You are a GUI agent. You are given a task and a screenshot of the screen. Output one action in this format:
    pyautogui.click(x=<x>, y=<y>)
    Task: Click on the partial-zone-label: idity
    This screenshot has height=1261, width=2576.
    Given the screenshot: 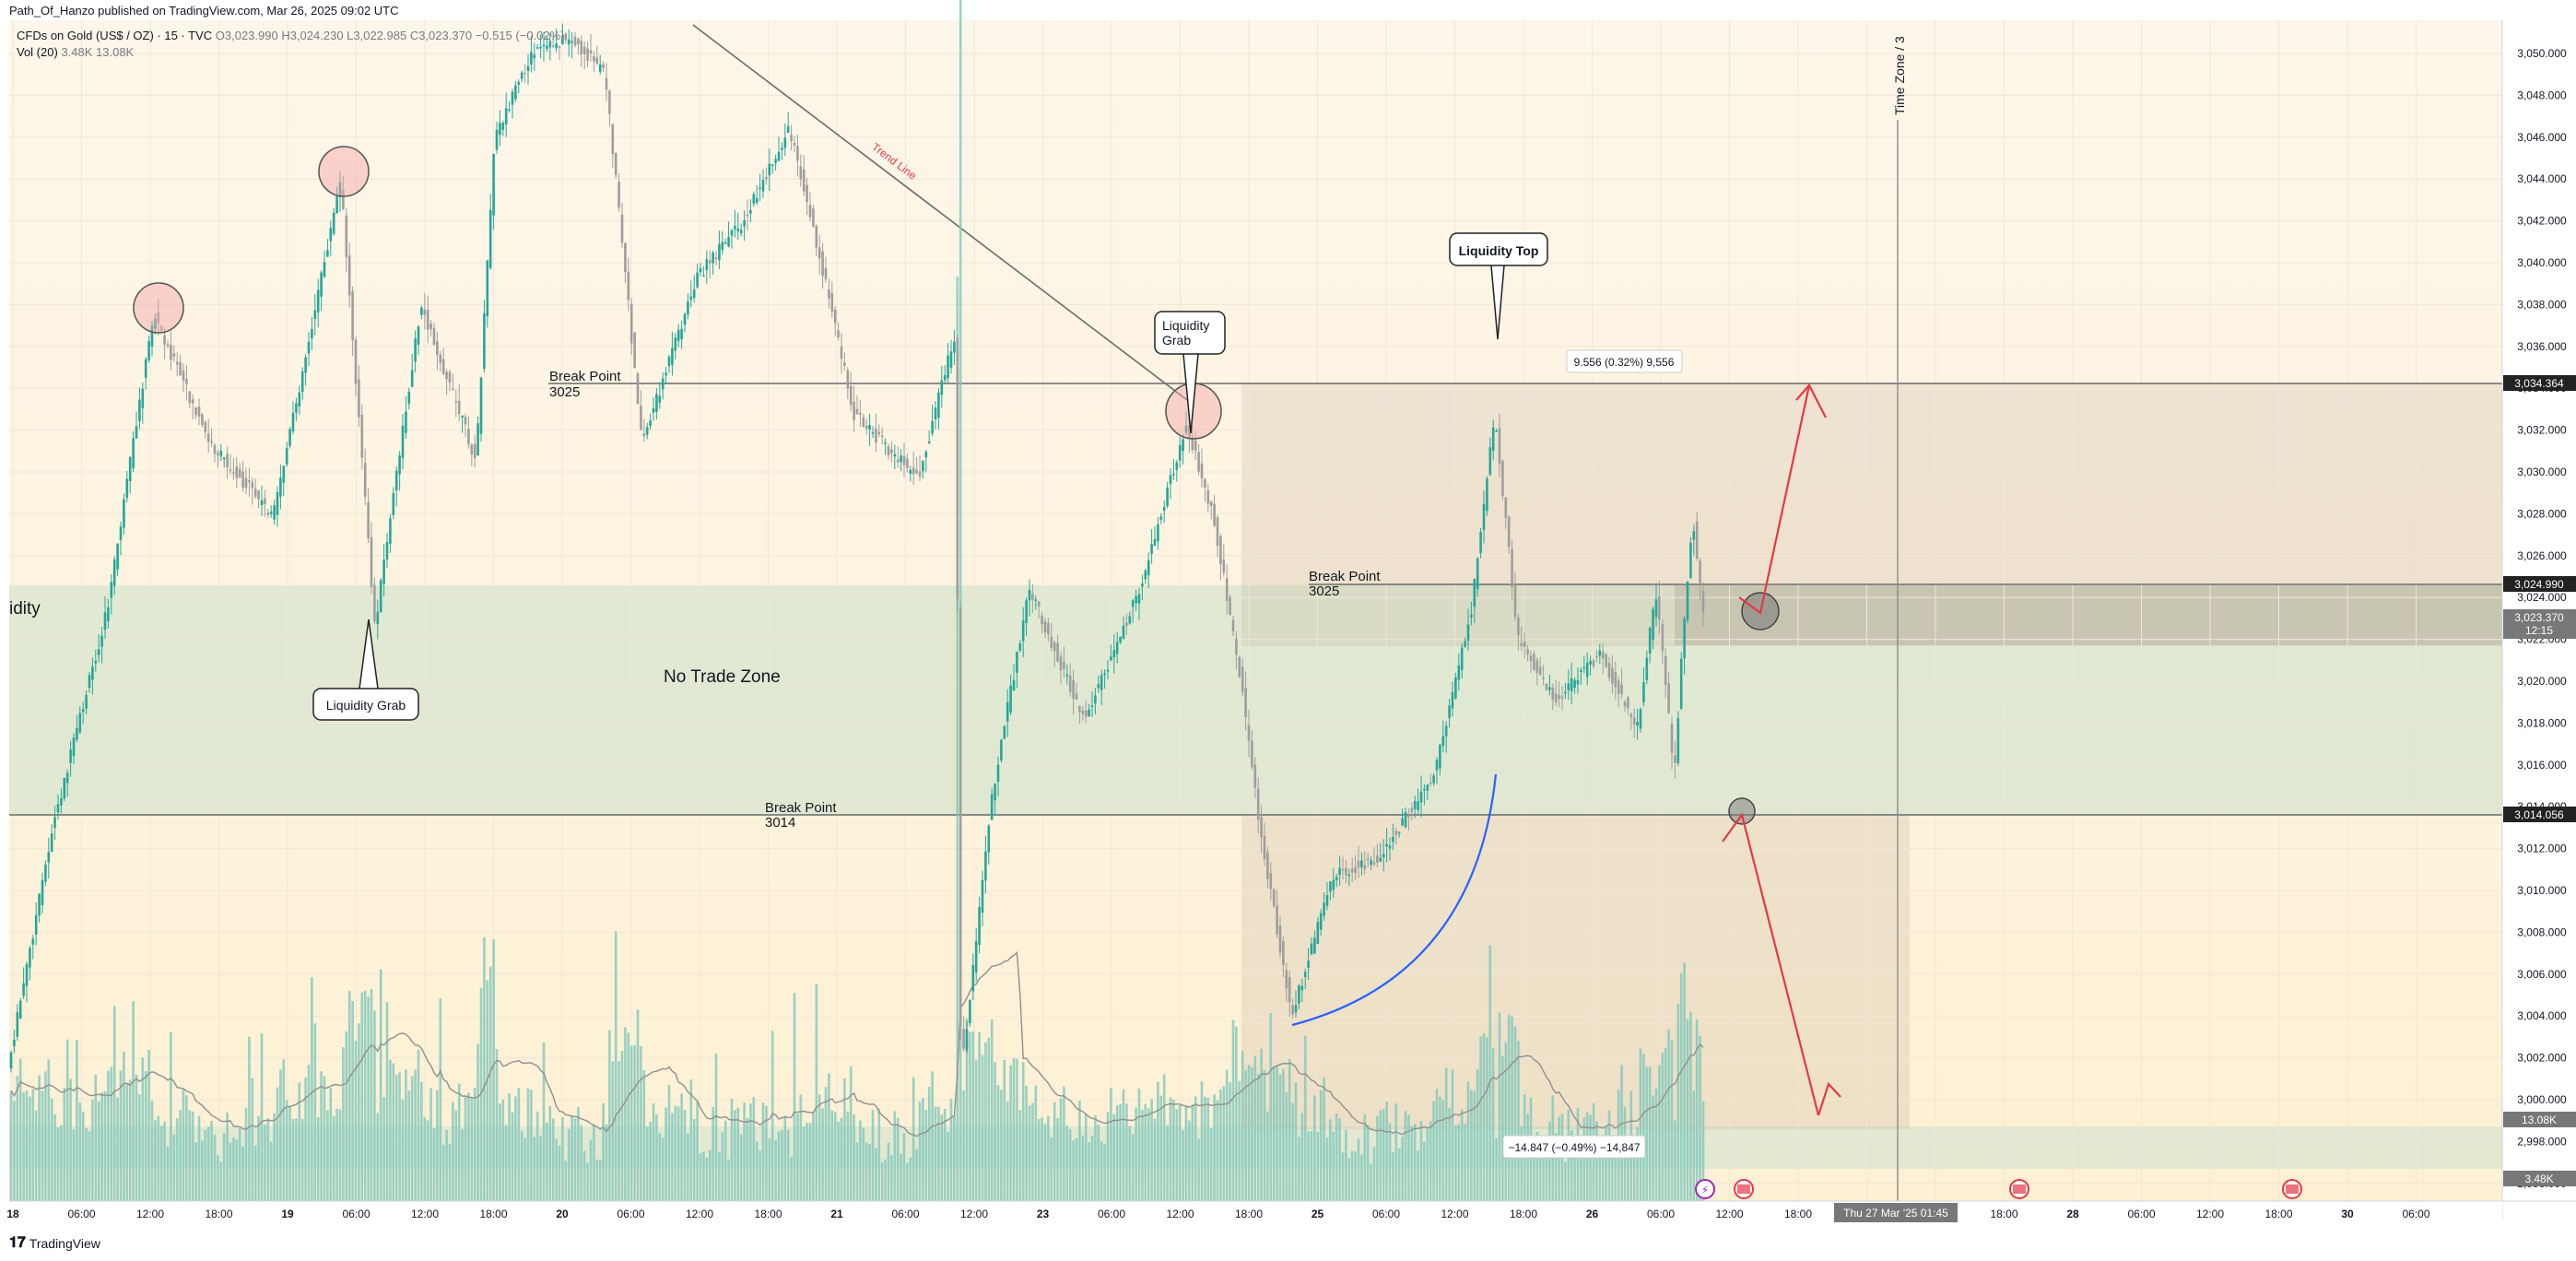 What is the action you would take?
    pyautogui.click(x=25, y=609)
    